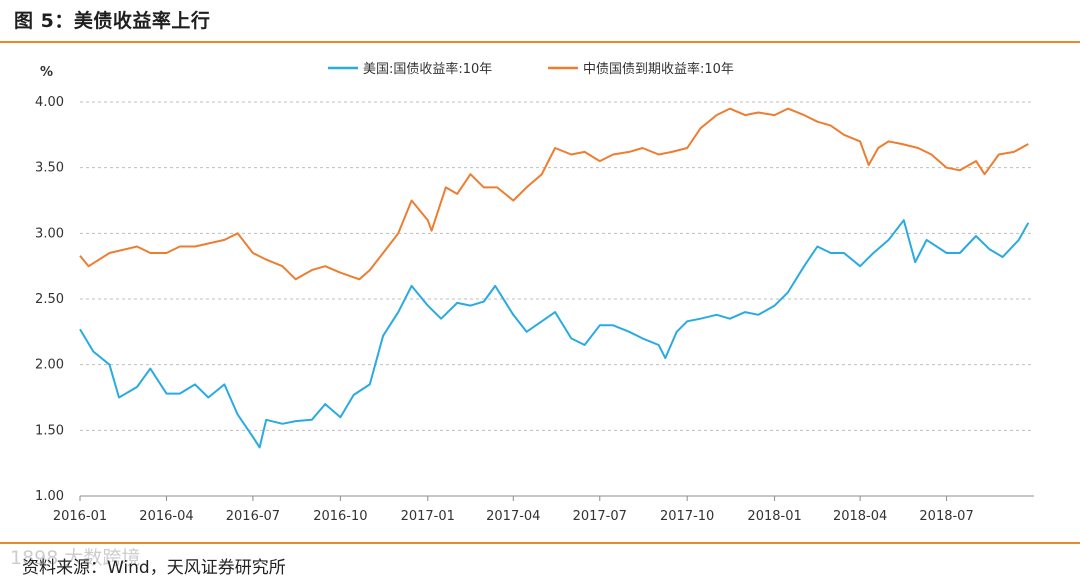 Image resolution: width=1080 pixels, height=578 pixels. Describe the element at coordinates (540, 42) in the screenshot. I see `title-divider` at that location.